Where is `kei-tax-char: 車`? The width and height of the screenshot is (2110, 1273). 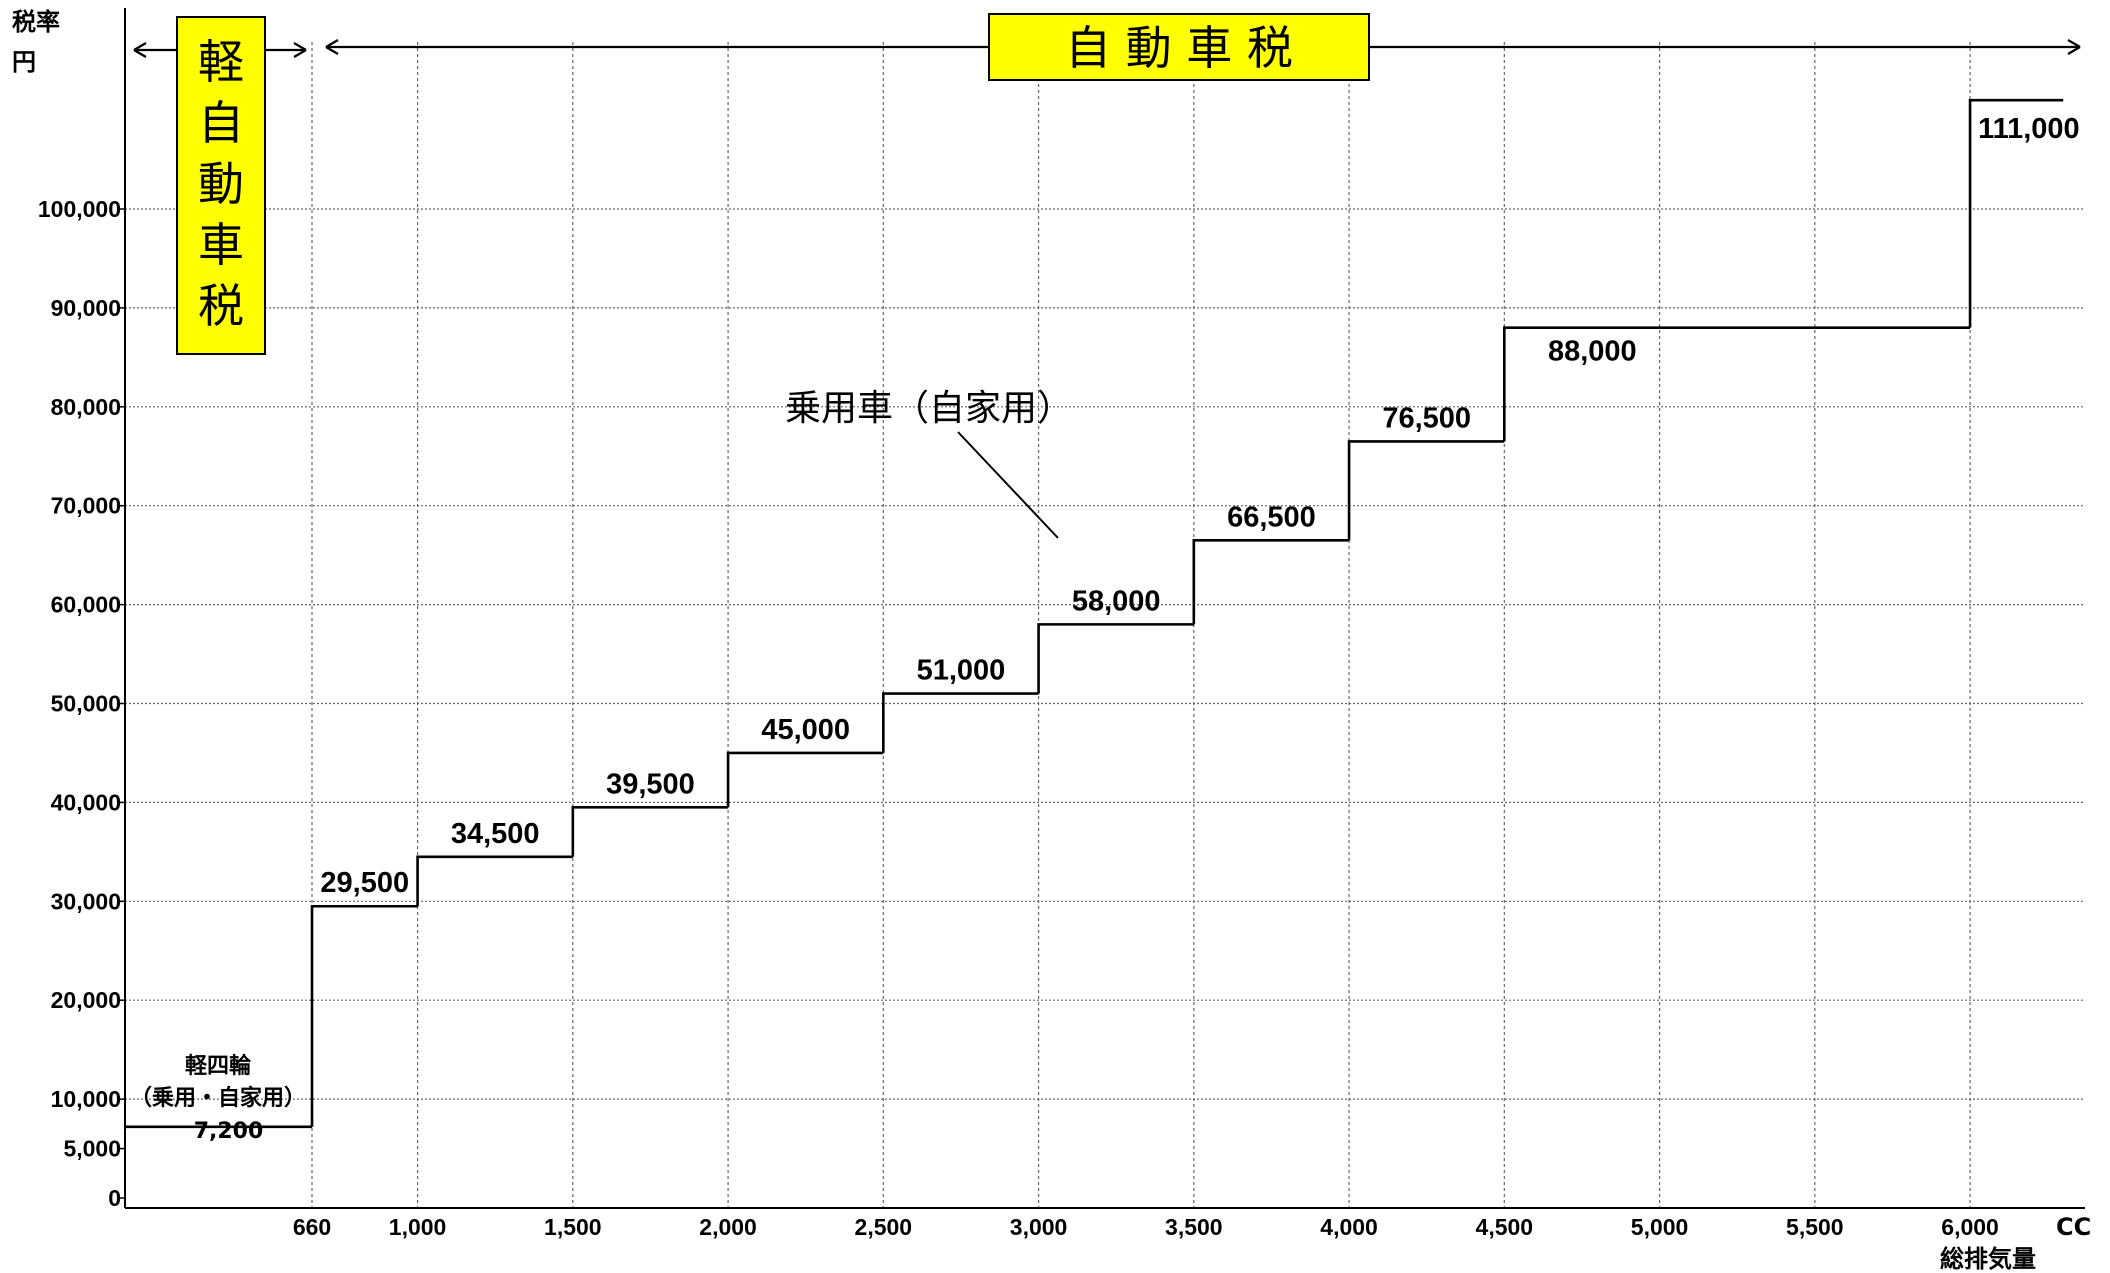
kei-tax-char: 車 is located at coordinates (221, 245).